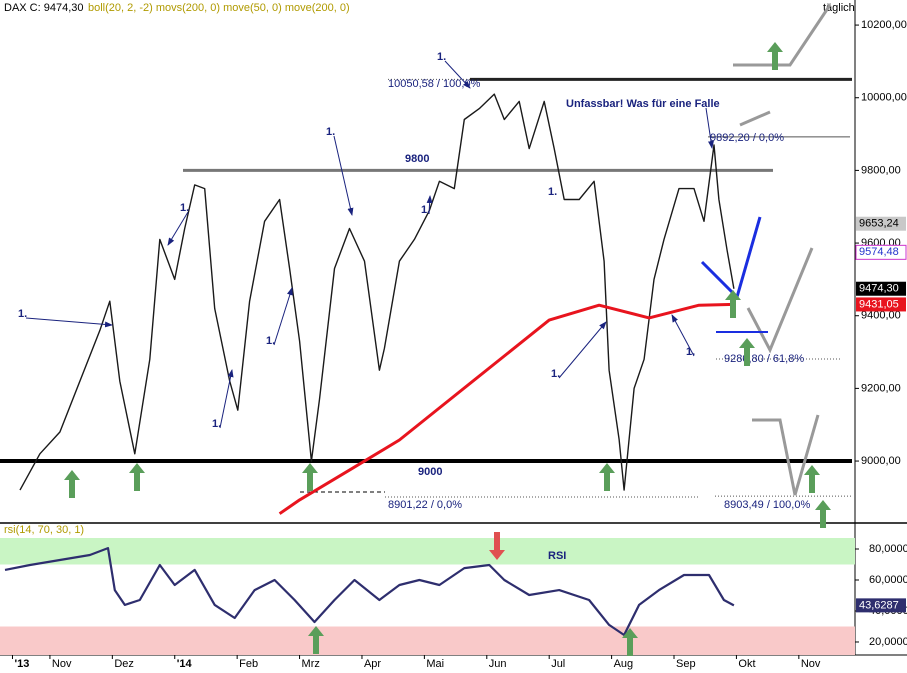 The image size is (907, 673). I want to click on x-tick-label: Sep, so click(686, 664).